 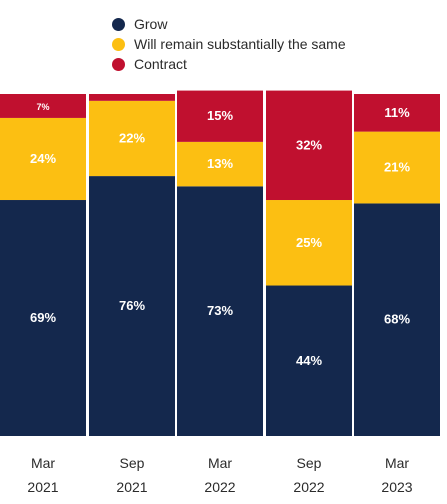 I want to click on data-label: 76%, so click(x=132, y=305).